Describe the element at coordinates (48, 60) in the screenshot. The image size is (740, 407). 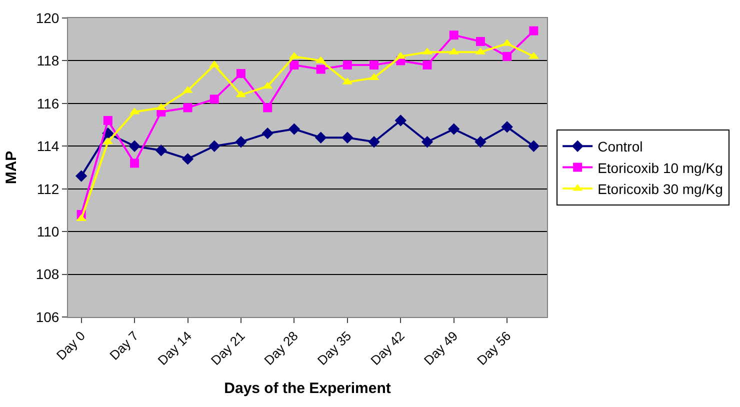
I see `y-tick-label: 118` at that location.